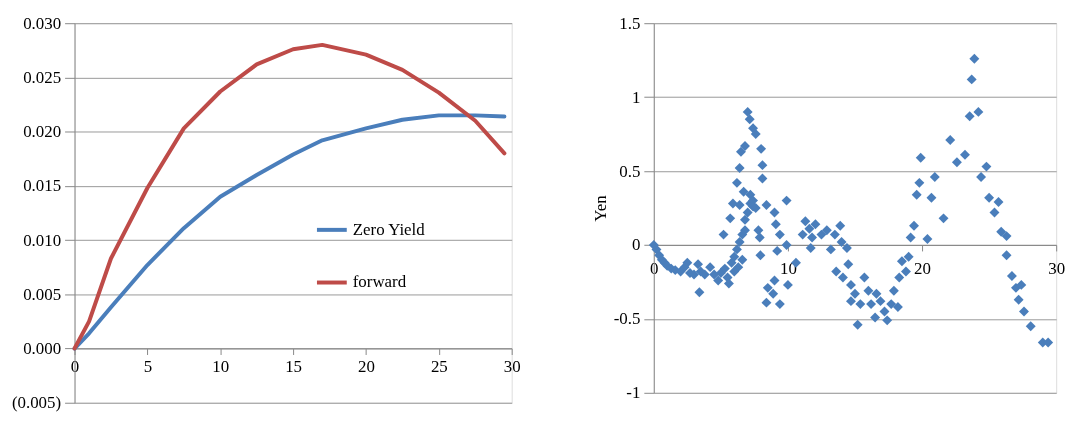  I want to click on x-tick-label: 25, so click(439, 366).